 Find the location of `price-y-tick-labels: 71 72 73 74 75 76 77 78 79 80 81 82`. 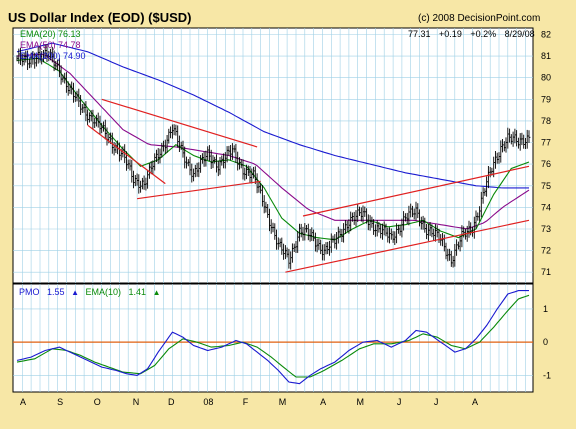

price-y-tick-labels: 71 72 73 74 75 76 77 78 79 80 81 82 is located at coordinates (546, 154).